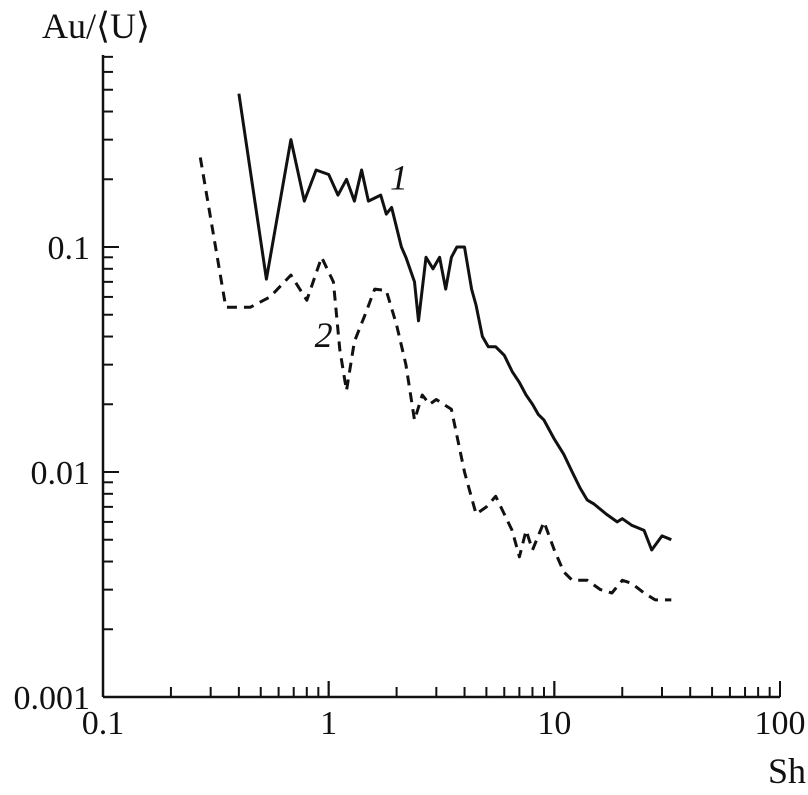 This screenshot has height=795, width=808. Describe the element at coordinates (554, 723) in the screenshot. I see `x-tick-label: 10` at that location.